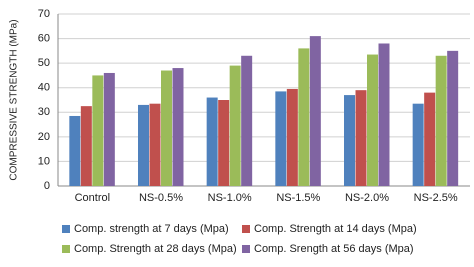 The width and height of the screenshot is (474, 267). Describe the element at coordinates (367, 198) in the screenshot. I see `x-tick-label: NS-2.0%` at that location.